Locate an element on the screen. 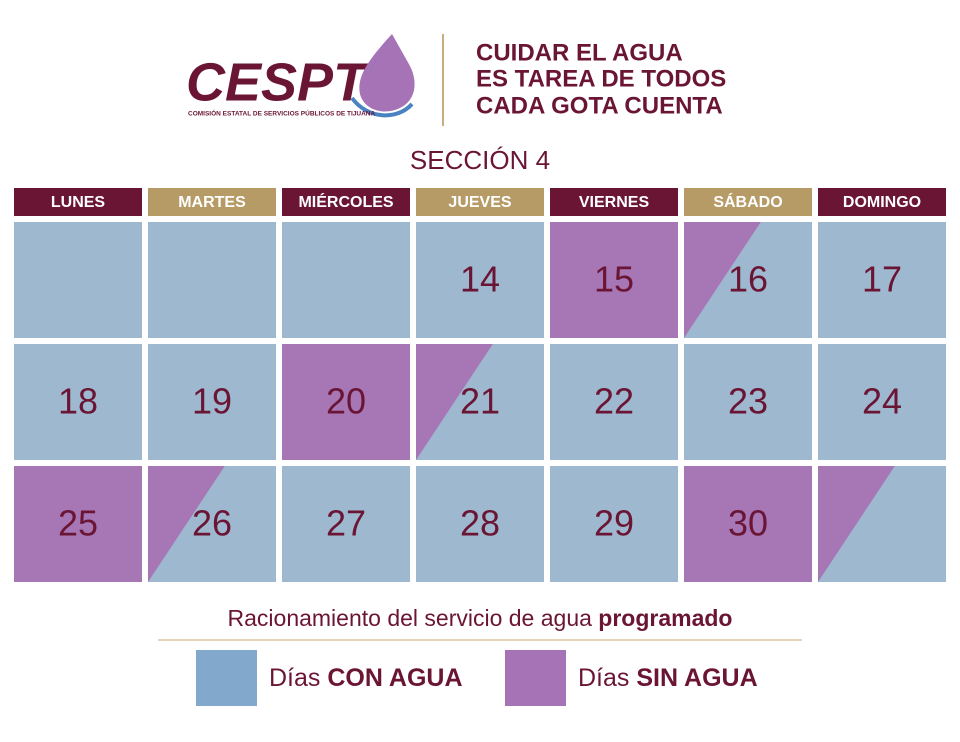  legend-label: Días SIN AGUA is located at coordinates (668, 678).